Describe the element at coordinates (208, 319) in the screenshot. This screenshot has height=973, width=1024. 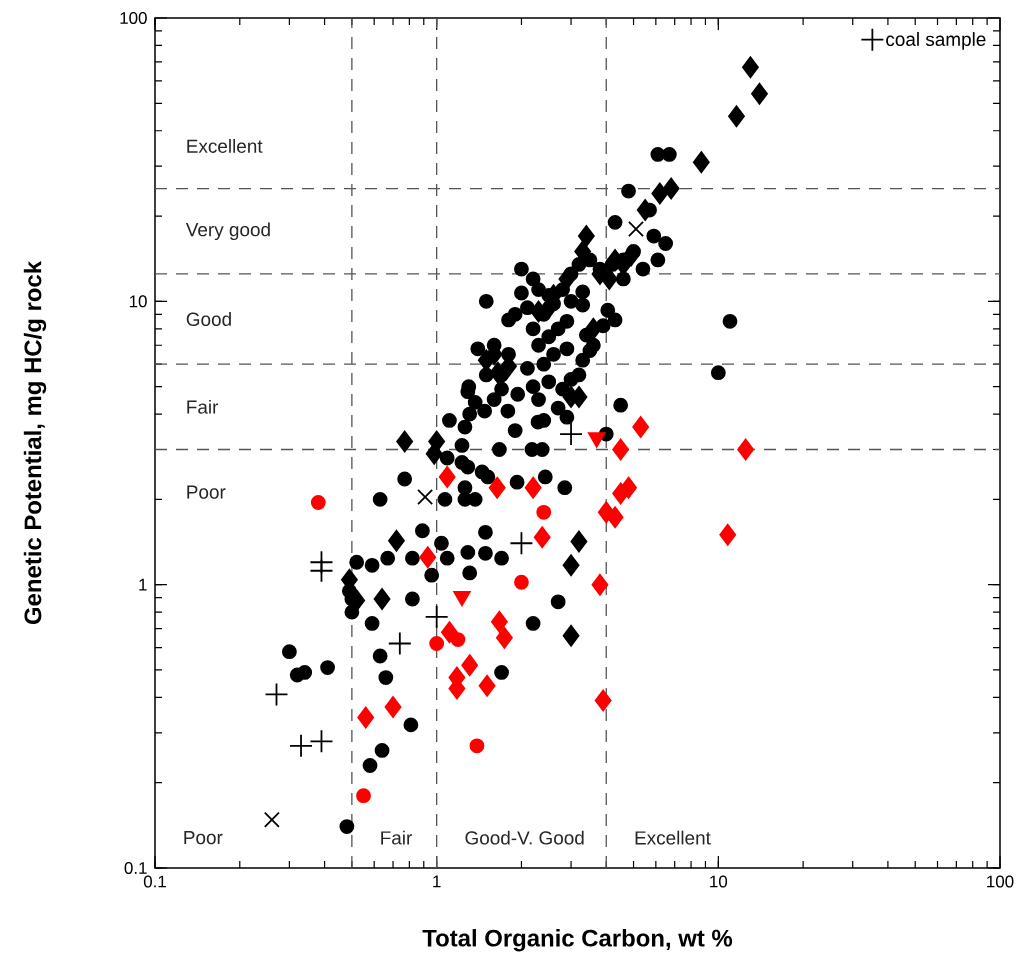
I see `annotation: Good` at that location.